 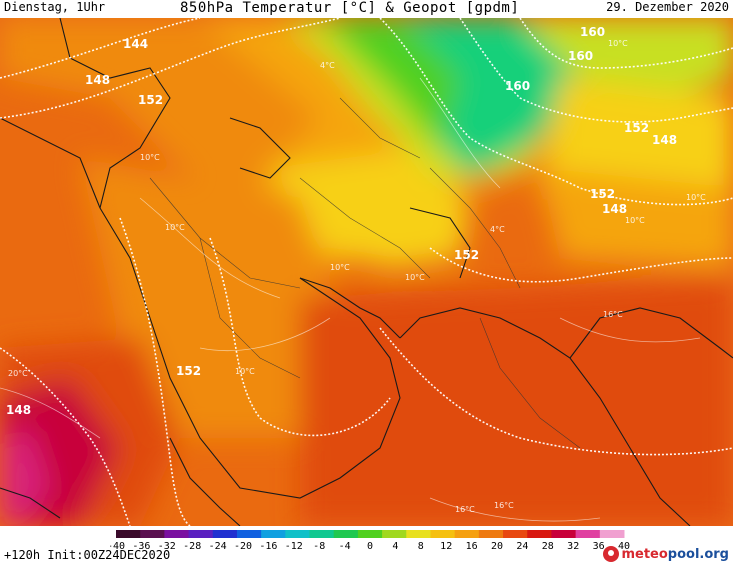 What do you see at coordinates (294, 546) in the screenshot?
I see `scale-tick-label: -12` at bounding box center [294, 546].